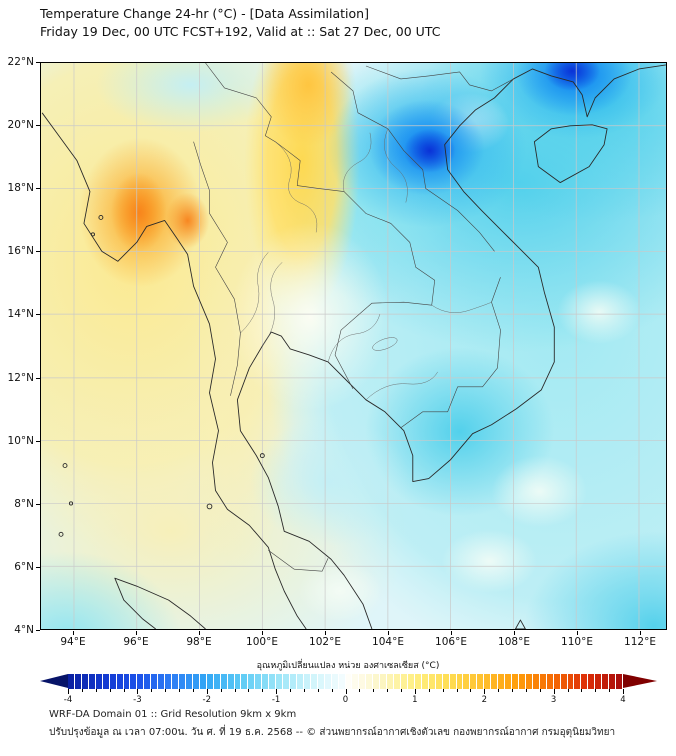 This screenshot has width=676, height=756. I want to click on colorbar-tick-label: 0, so click(345, 700).